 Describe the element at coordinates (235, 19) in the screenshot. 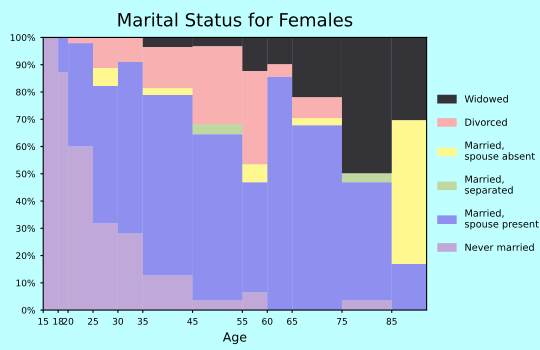

I see `chart-title: Marital Status for Females` at that location.